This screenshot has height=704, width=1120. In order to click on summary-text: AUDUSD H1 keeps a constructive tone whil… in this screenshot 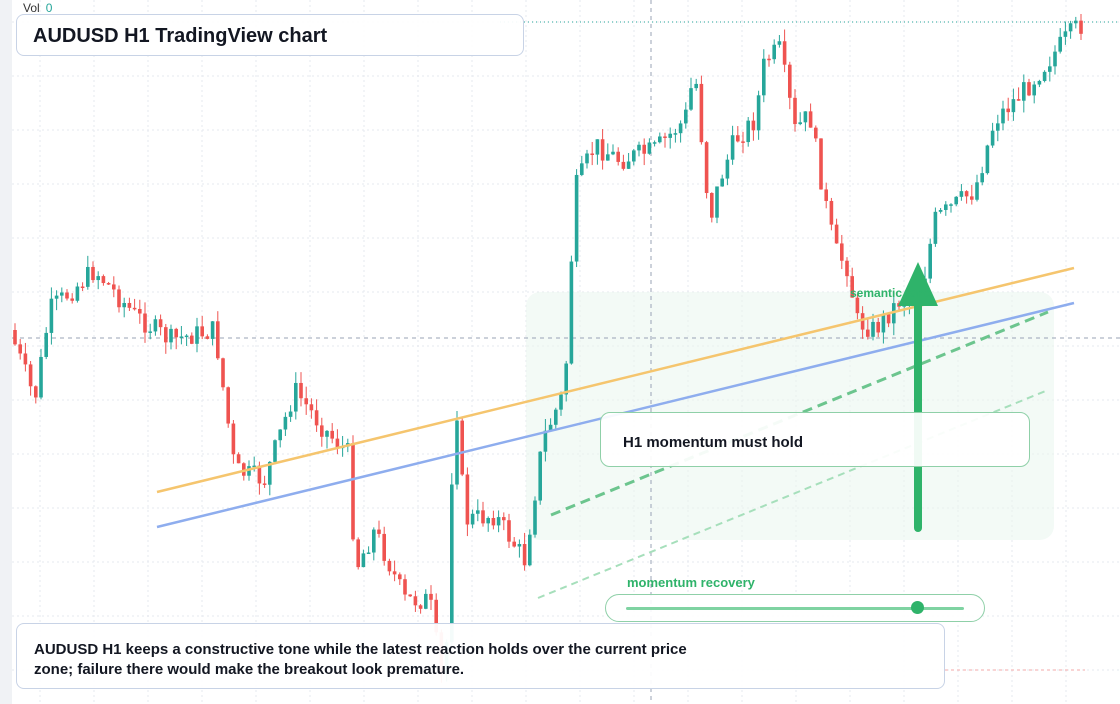, I will do `click(360, 659)`.